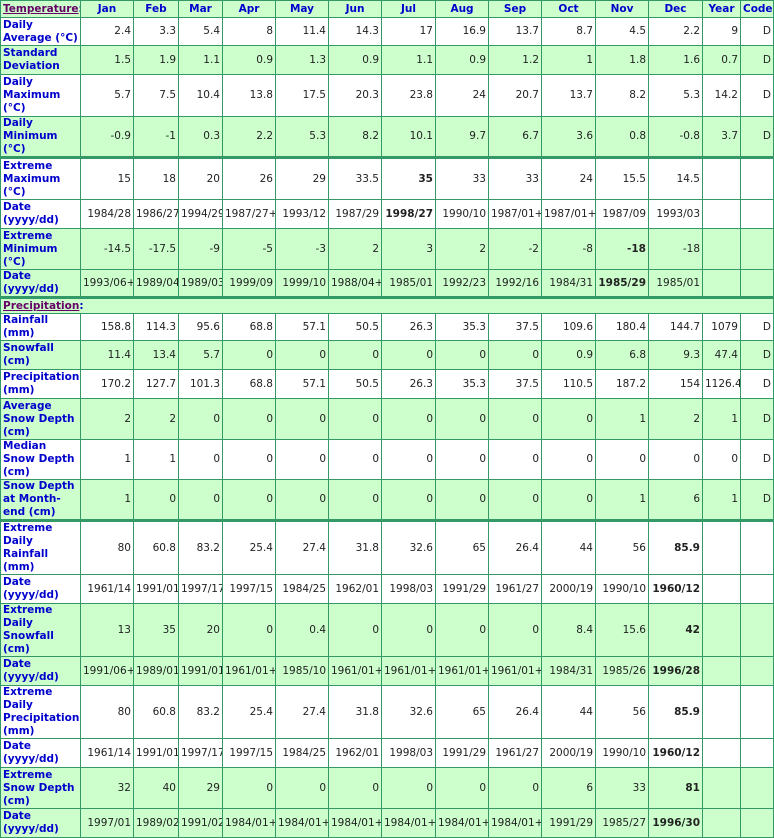 This screenshot has height=838, width=774. What do you see at coordinates (249, 9) in the screenshot?
I see `column-header-apr: Apr` at bounding box center [249, 9].